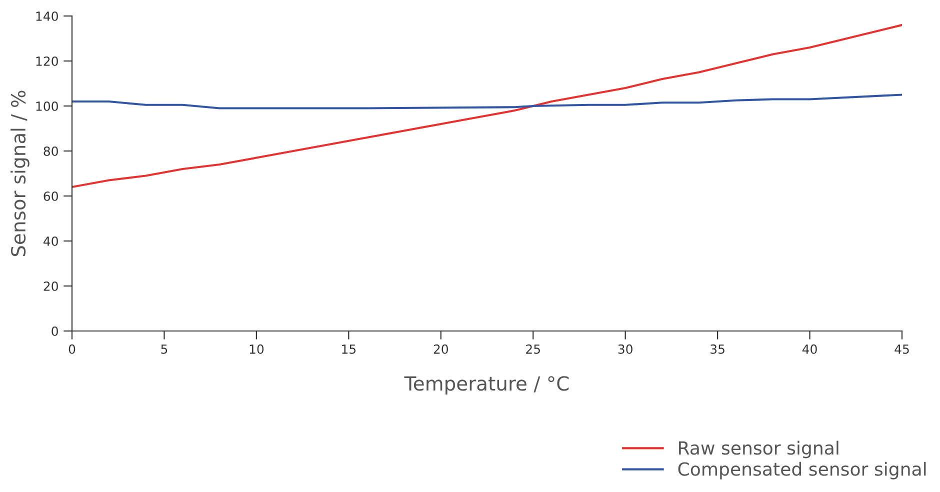 The image size is (940, 492). What do you see at coordinates (809, 349) in the screenshot?
I see `x-tick-label: 40` at bounding box center [809, 349].